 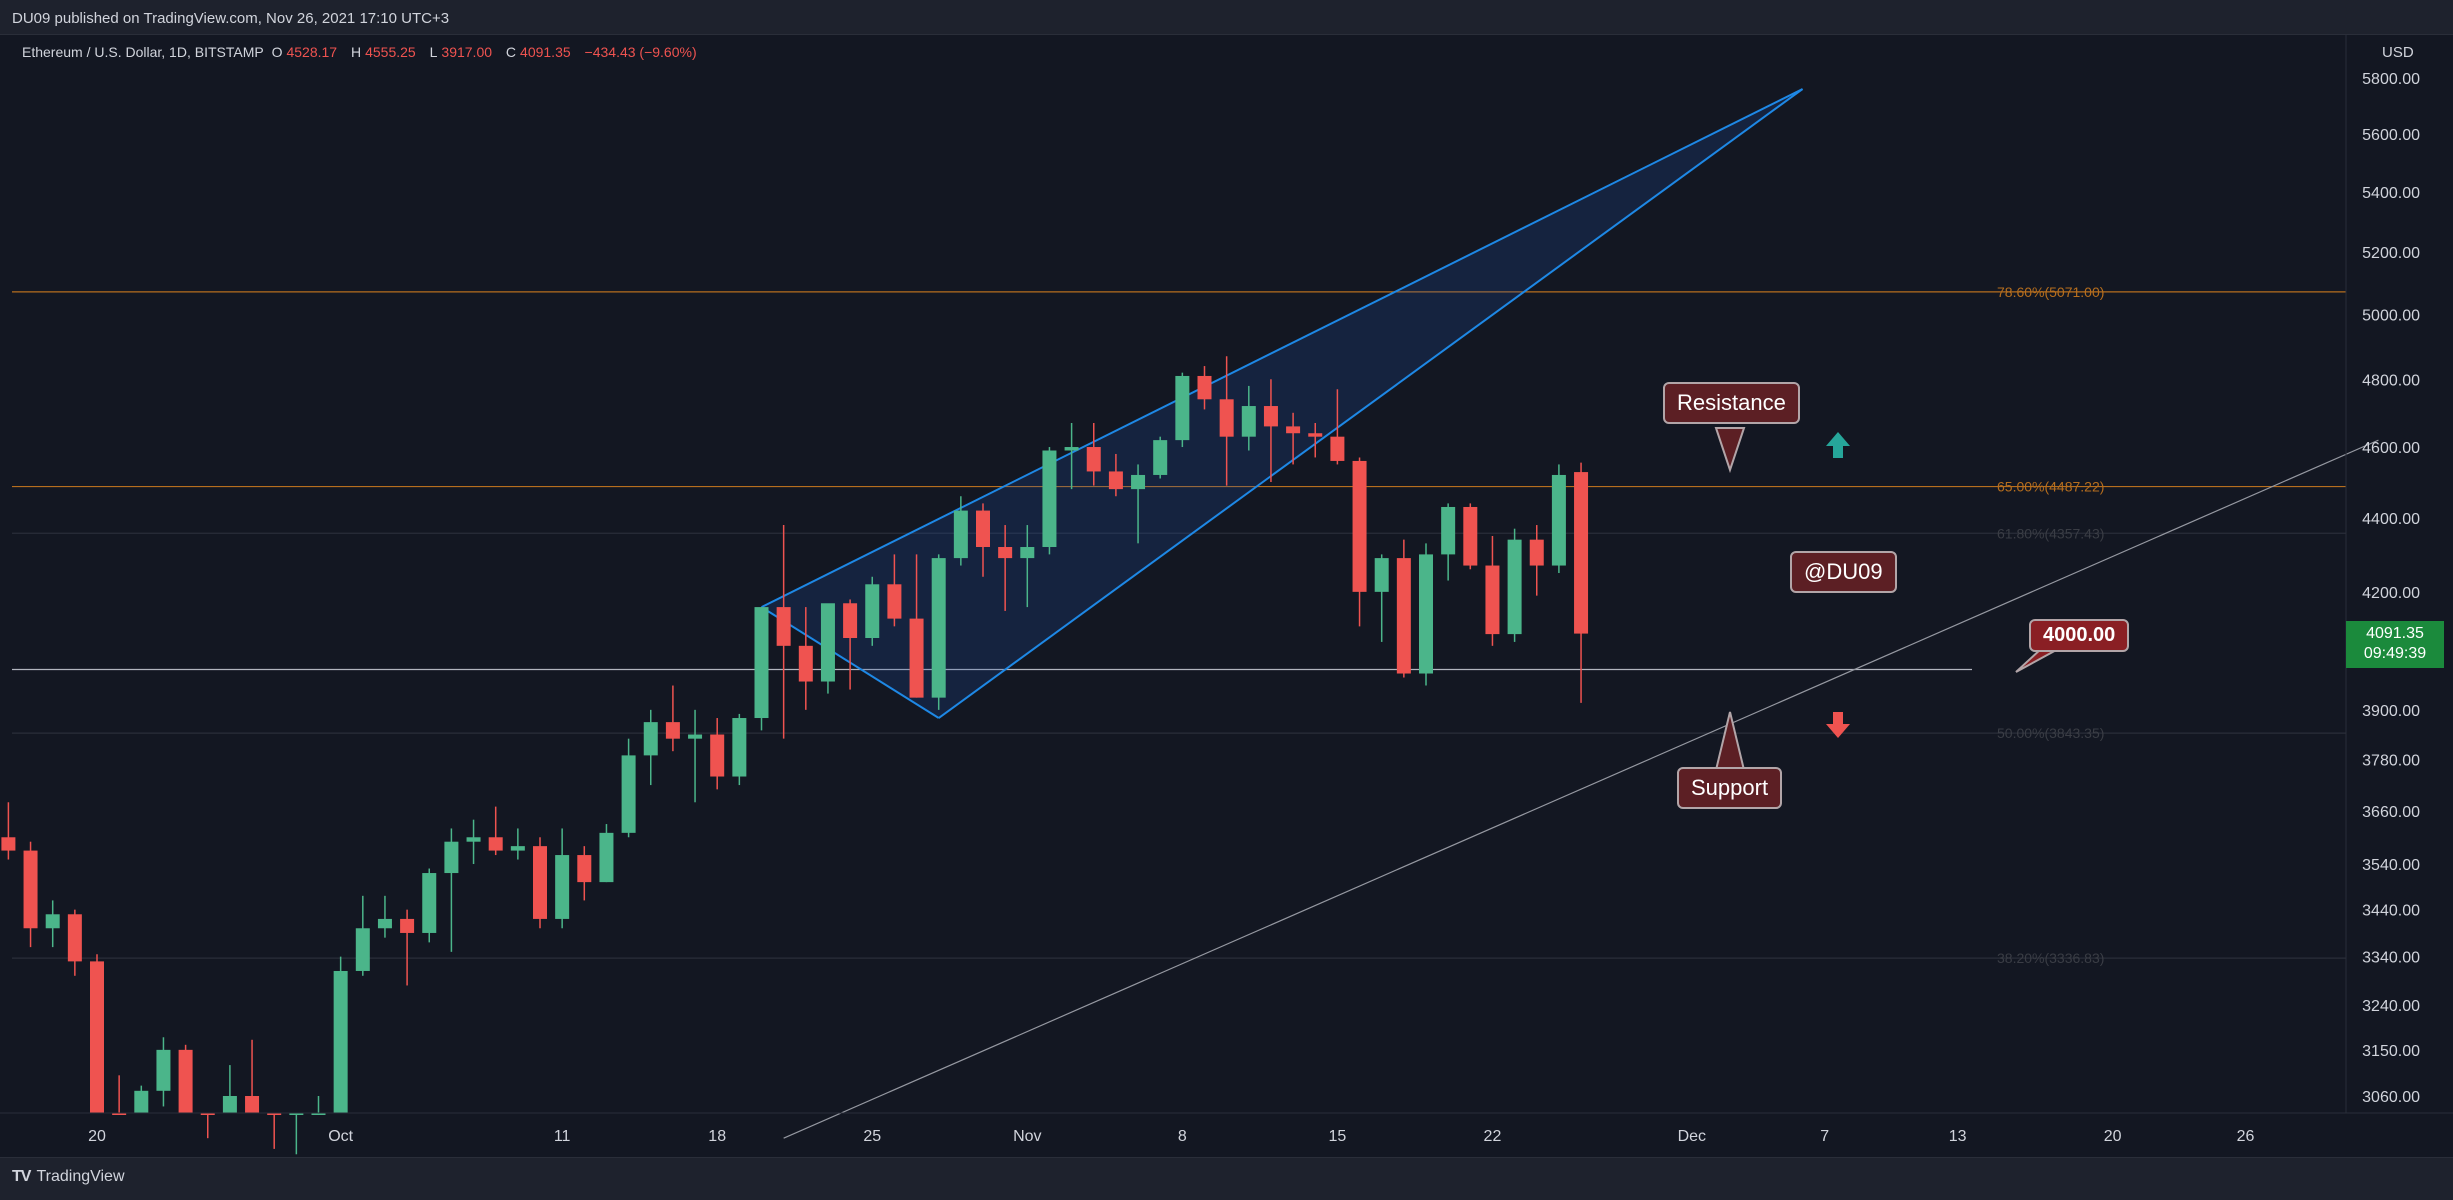 I want to click on open-label: O, so click(x=277, y=52).